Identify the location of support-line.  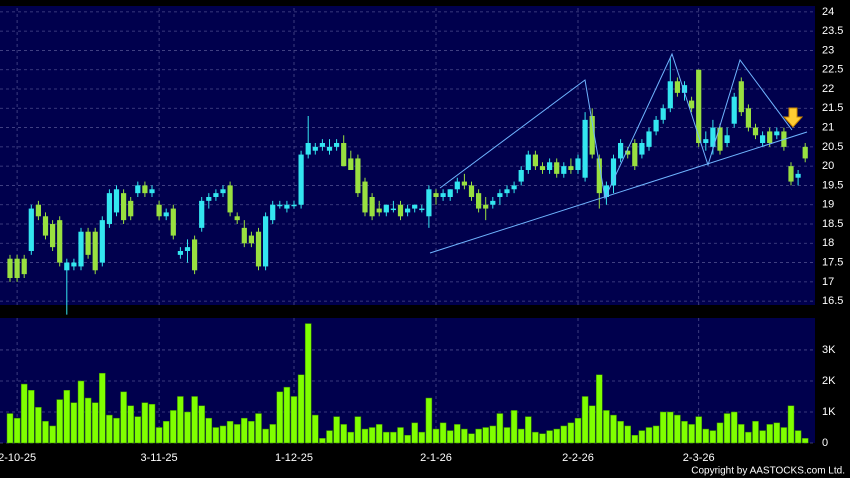
(618, 192).